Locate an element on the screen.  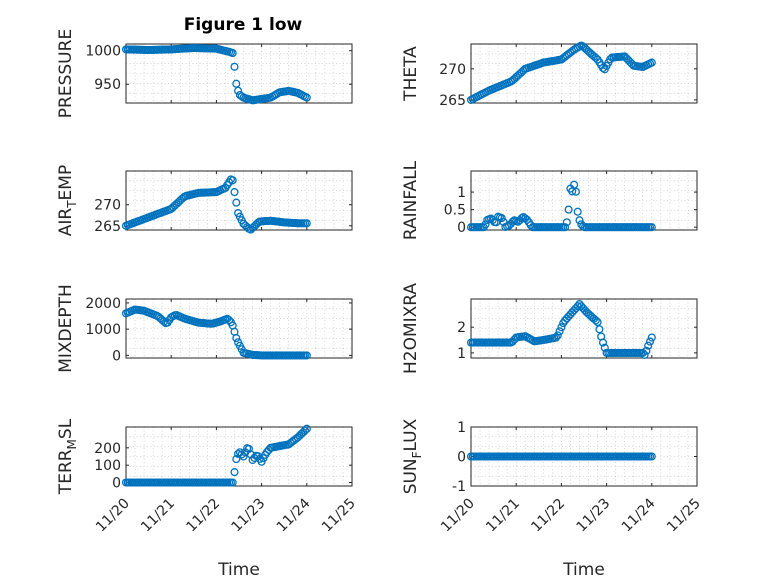
y-axis-label: THETA is located at coordinates (411, 74).